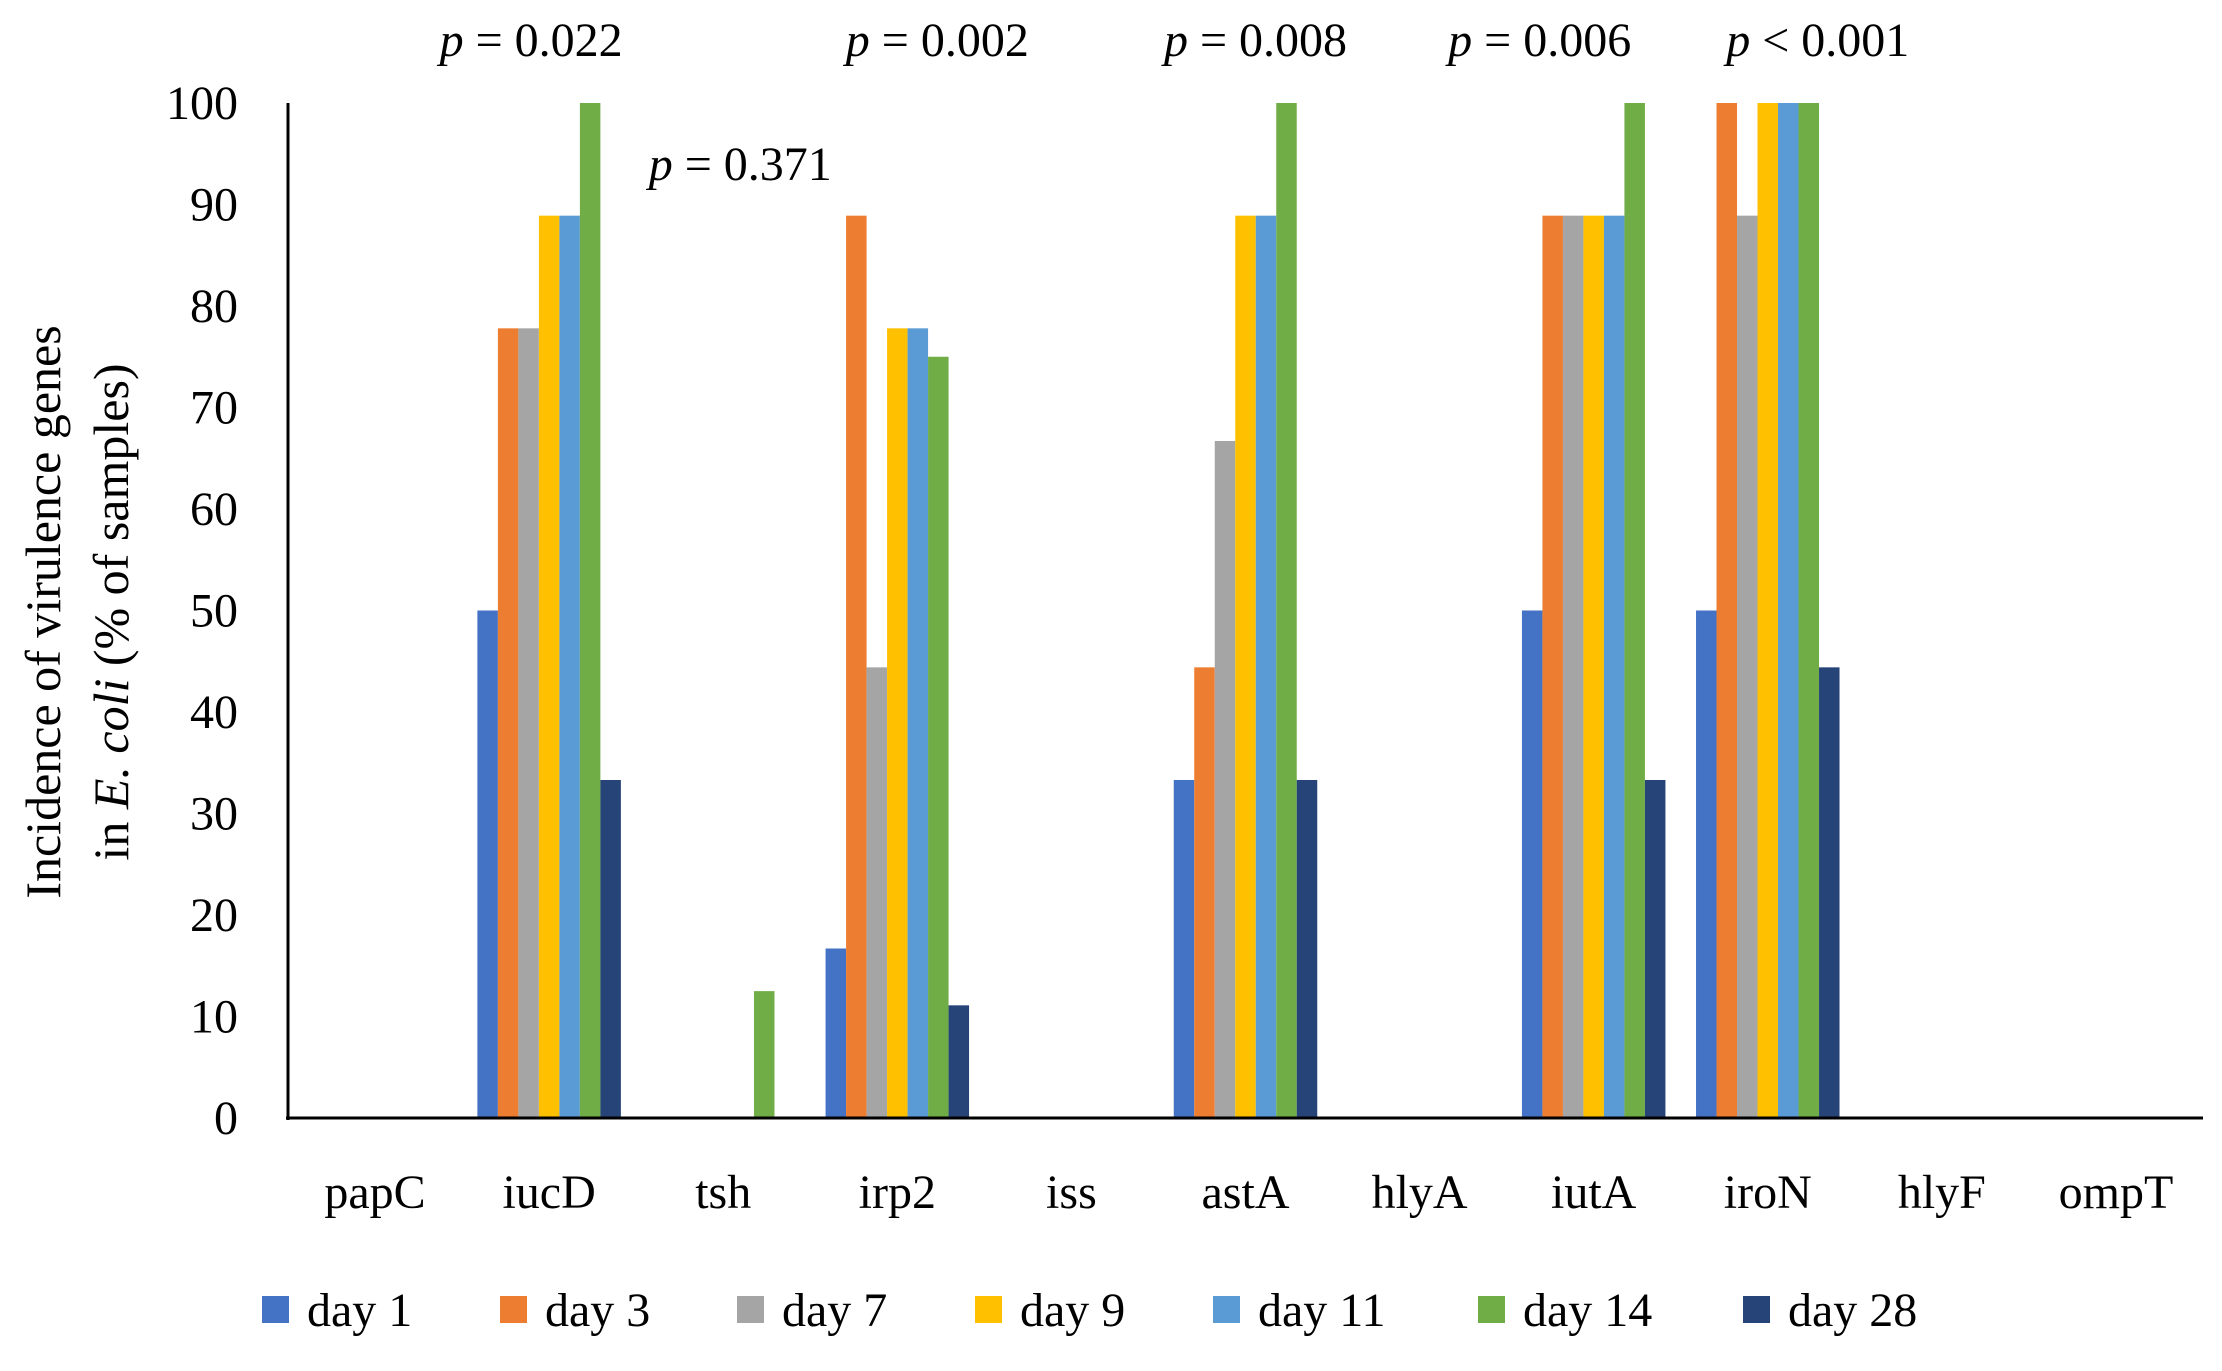 Image resolution: width=2222 pixels, height=1371 pixels. What do you see at coordinates (1551, 40) in the screenshot?
I see `p-value-text: = 0.006` at bounding box center [1551, 40].